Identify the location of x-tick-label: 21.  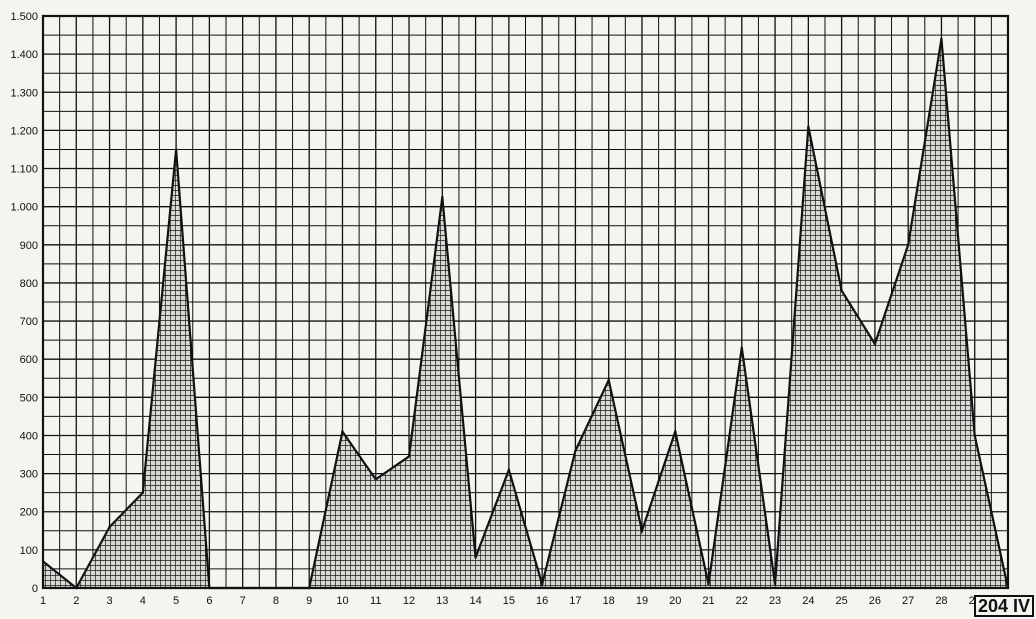
(708, 601).